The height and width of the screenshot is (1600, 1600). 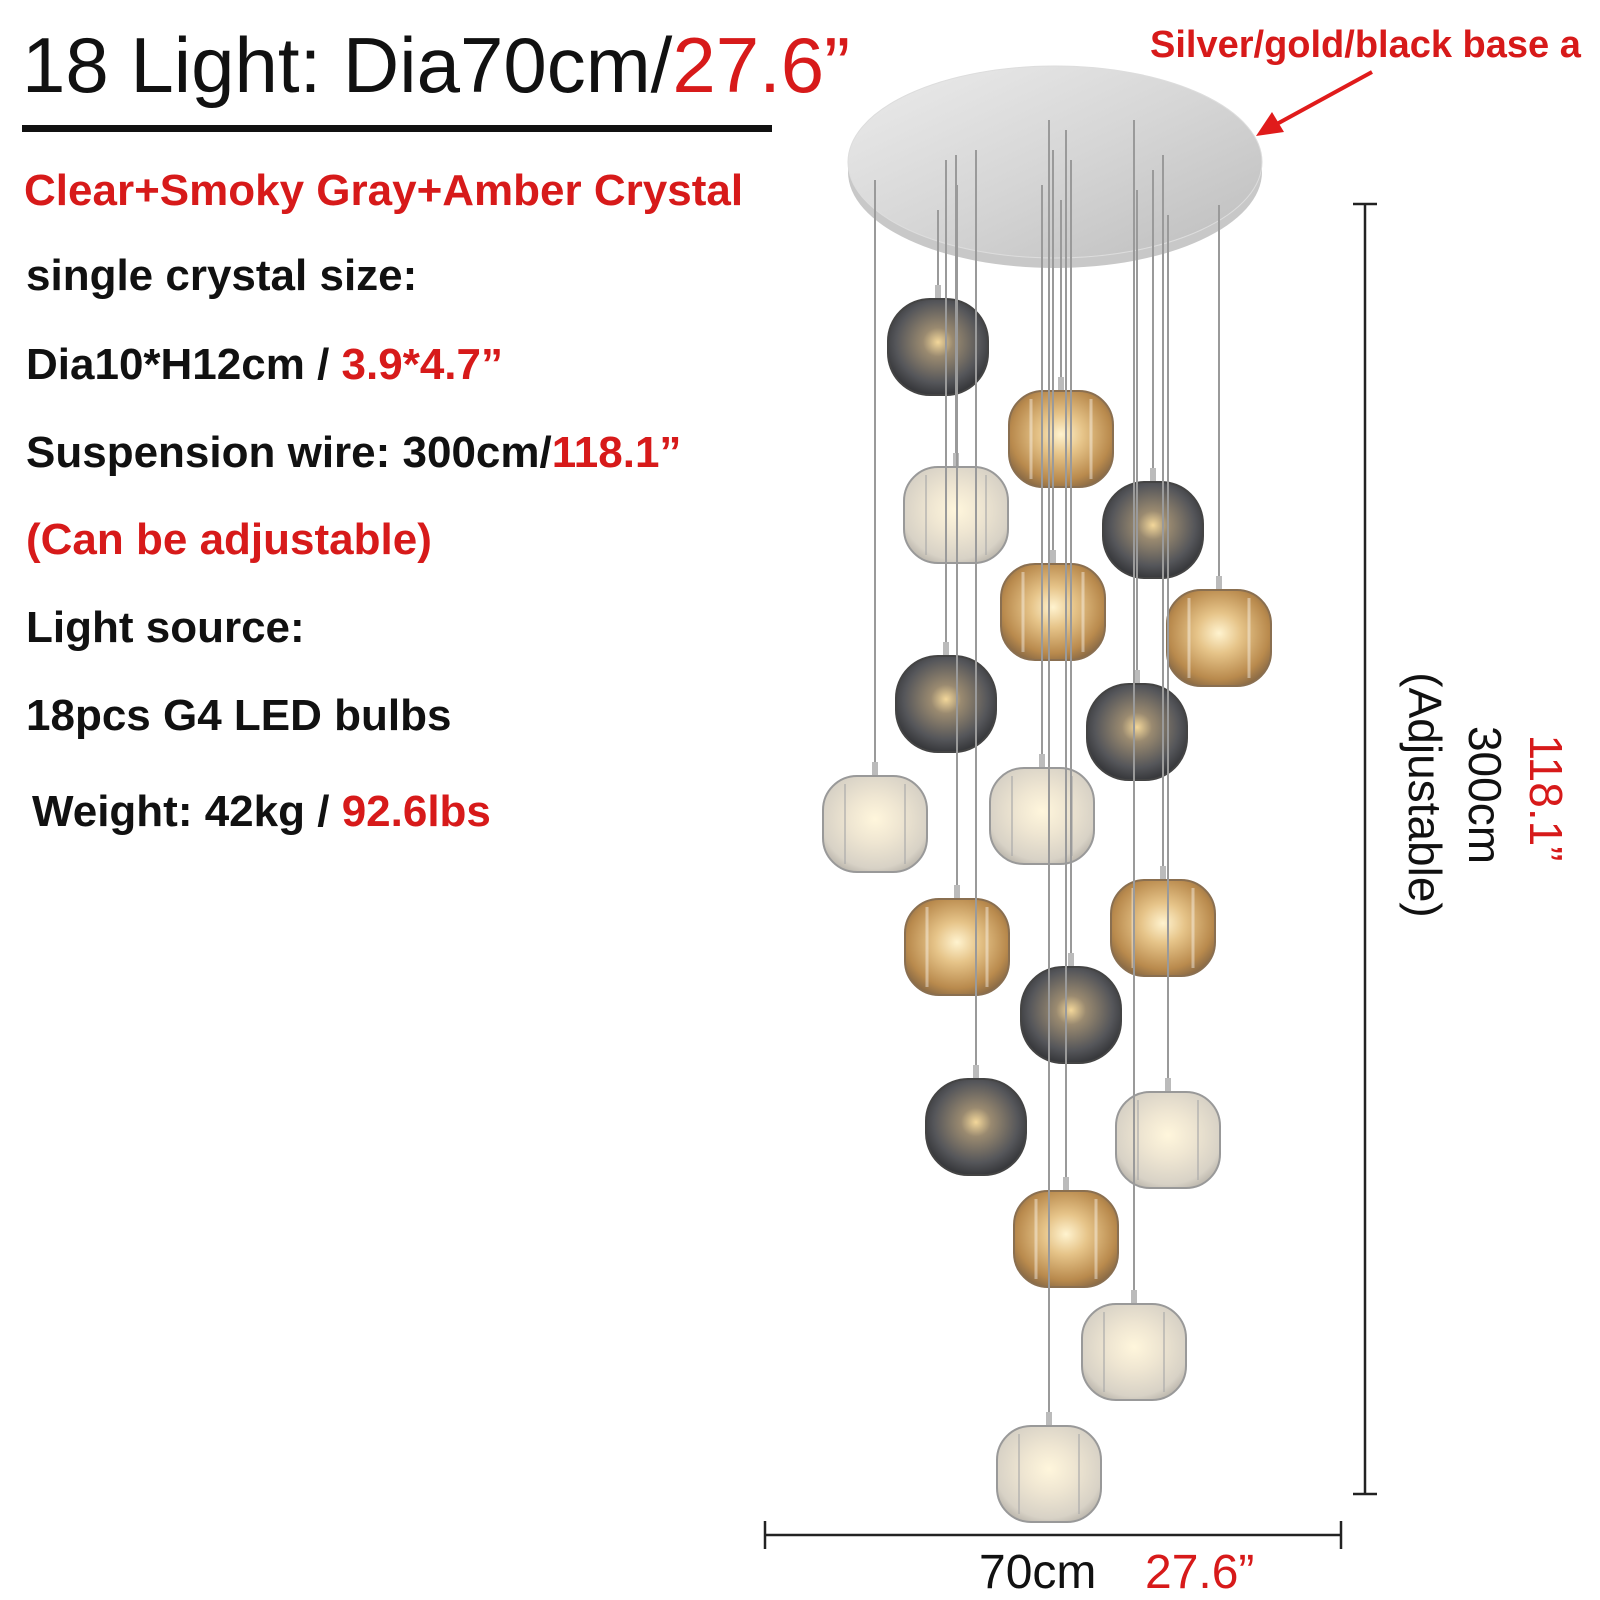 I want to click on height-note: (Adjustable), so click(x=1425, y=794).